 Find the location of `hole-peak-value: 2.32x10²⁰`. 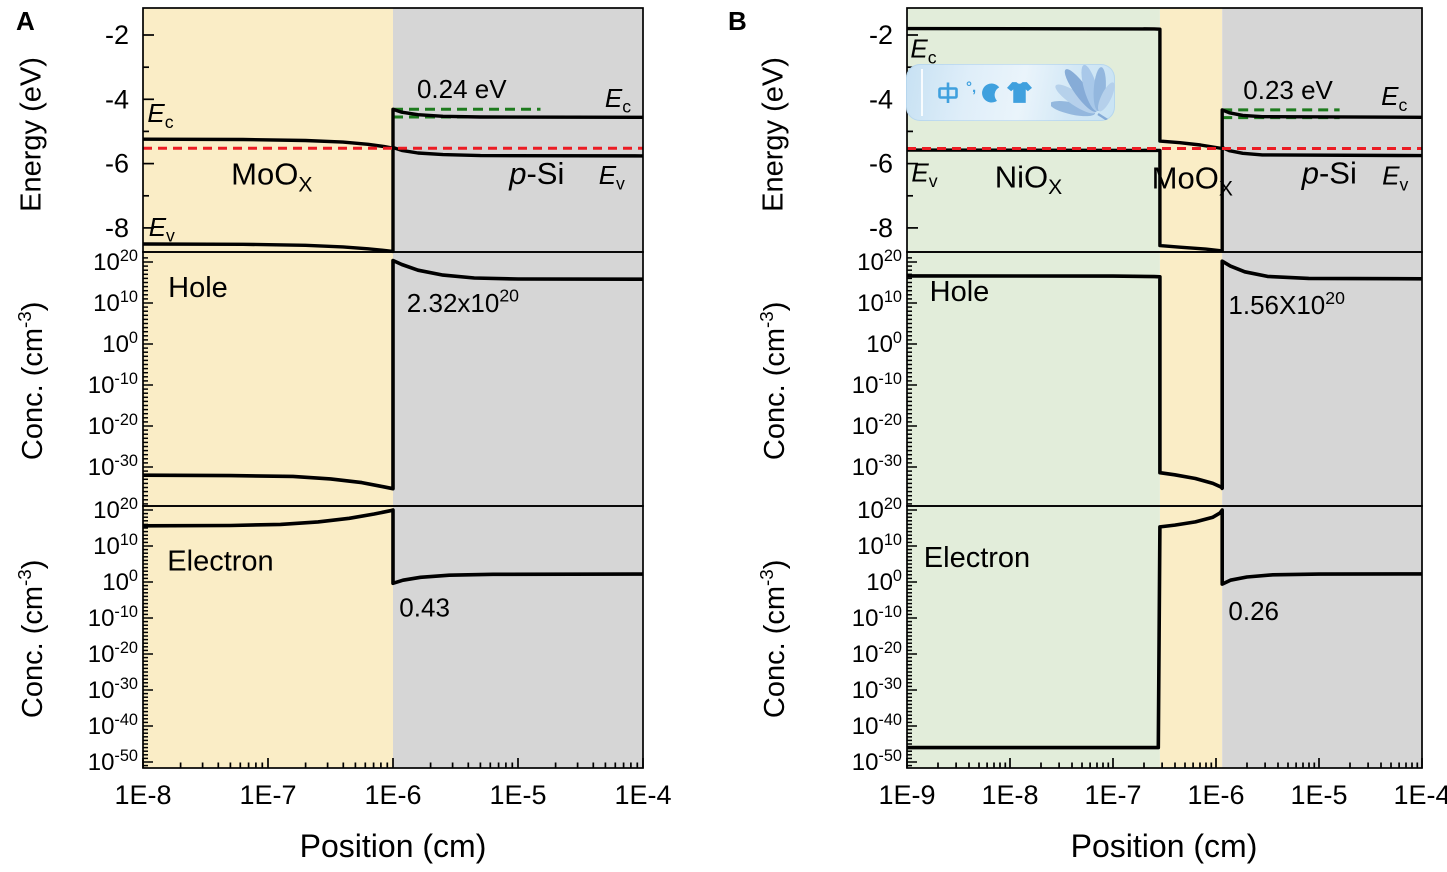

hole-peak-value: 2.32x10²⁰ is located at coordinates (463, 302).